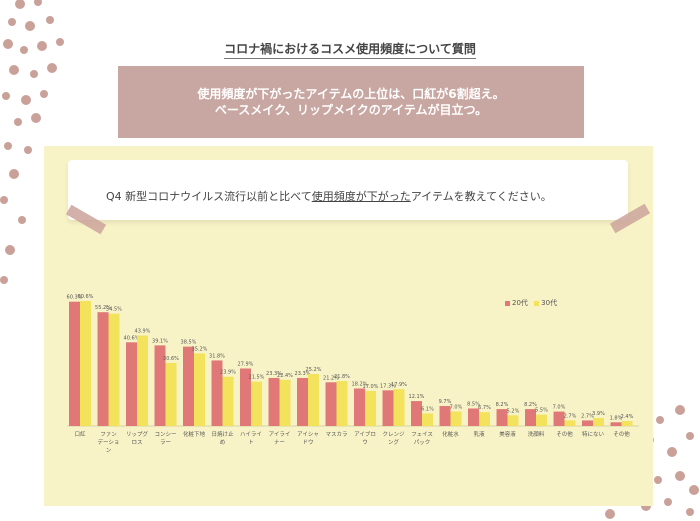 Image resolution: width=700 pixels, height=521 pixels. I want to click on data-label: 60.6%, so click(86, 297).